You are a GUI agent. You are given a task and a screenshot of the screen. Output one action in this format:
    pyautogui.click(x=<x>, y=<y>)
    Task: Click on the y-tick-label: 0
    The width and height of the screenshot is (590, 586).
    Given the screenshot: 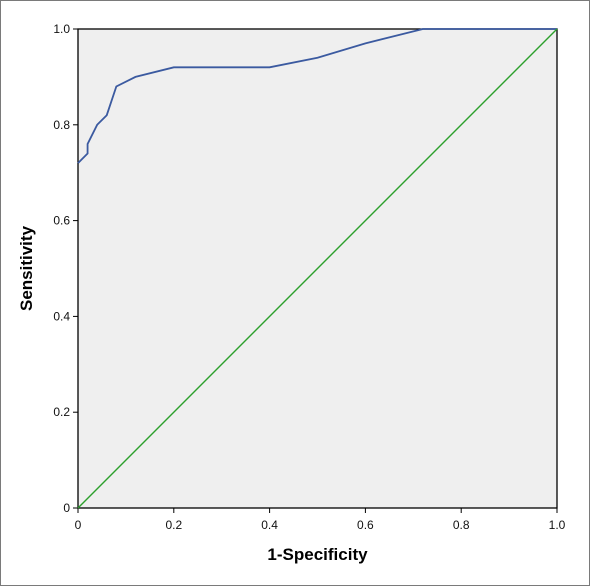 What is the action you would take?
    pyautogui.click(x=66, y=508)
    